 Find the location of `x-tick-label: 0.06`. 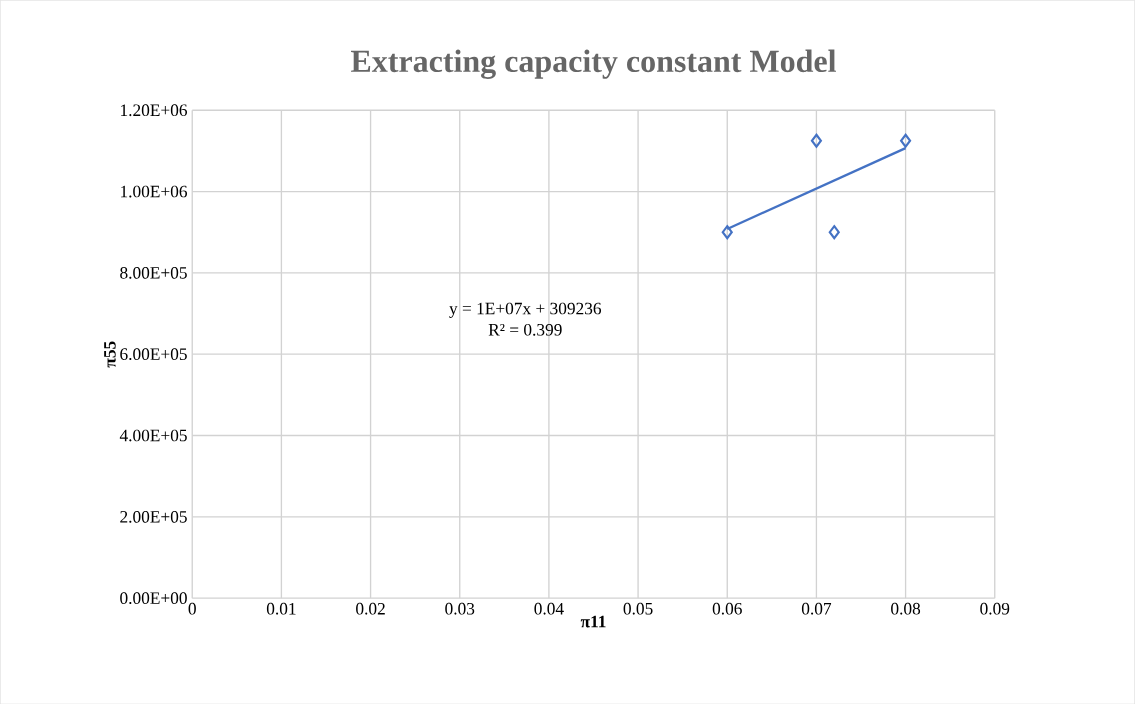

x-tick-label: 0.06 is located at coordinates (727, 608).